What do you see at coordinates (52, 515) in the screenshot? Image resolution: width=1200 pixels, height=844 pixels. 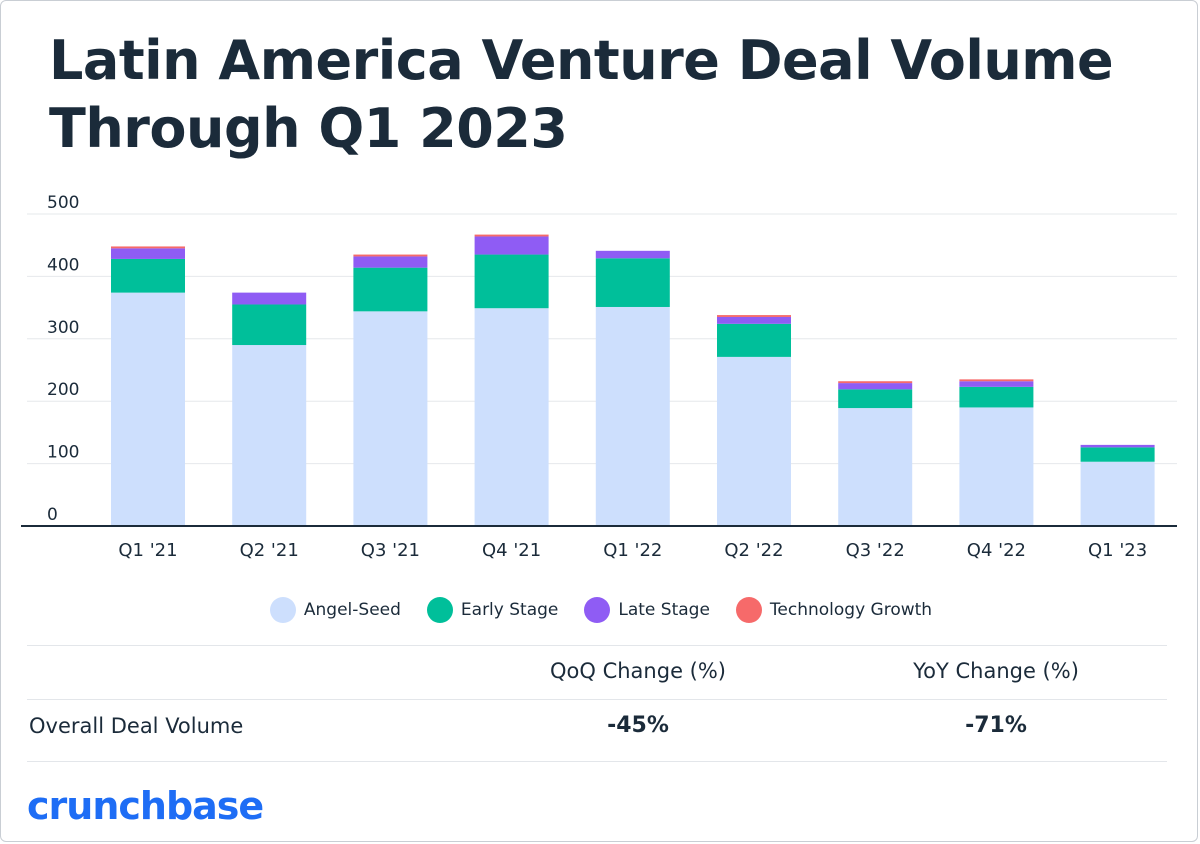 I see `y-tick-label: 0` at bounding box center [52, 515].